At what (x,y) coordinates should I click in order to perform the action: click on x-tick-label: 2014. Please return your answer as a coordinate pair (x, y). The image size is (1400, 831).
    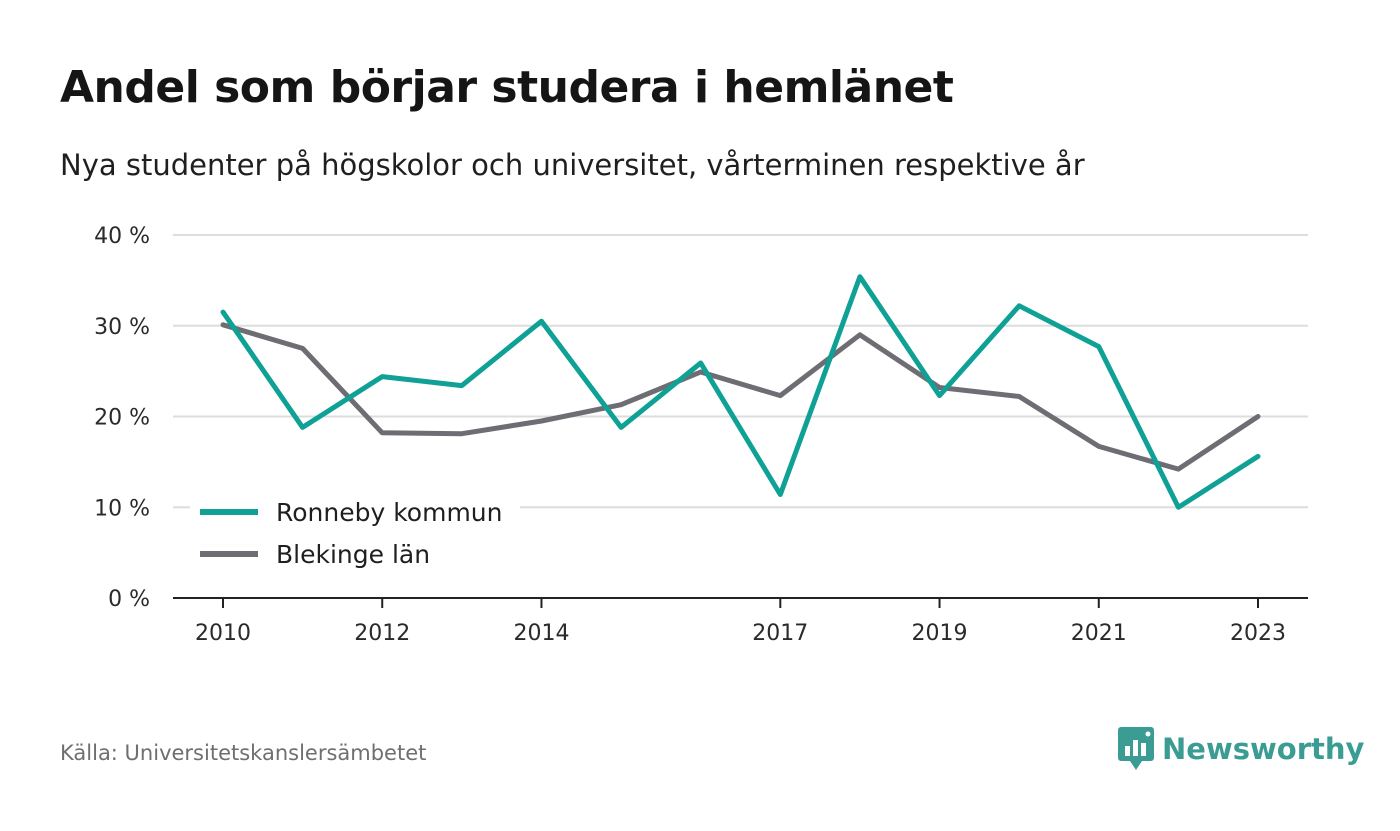
    Looking at the image, I should click on (541, 633).